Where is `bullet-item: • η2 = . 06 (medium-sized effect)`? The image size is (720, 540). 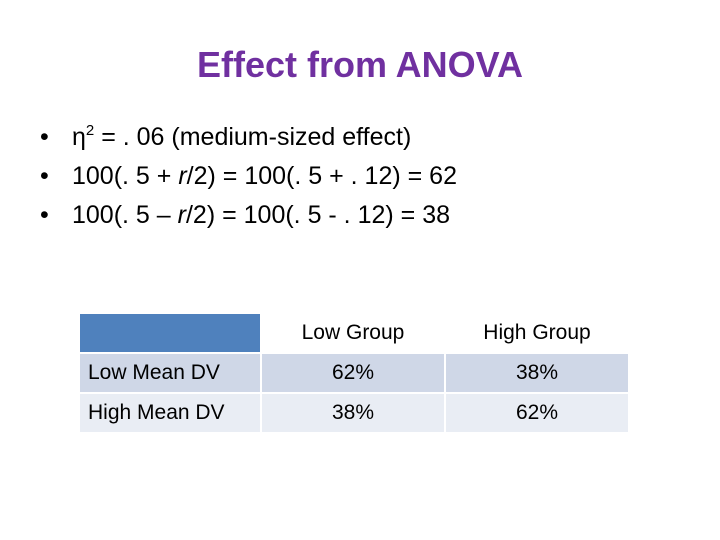
bullet-item: • η2 = . 06 (medium-sized effect) is located at coordinates (370, 136).